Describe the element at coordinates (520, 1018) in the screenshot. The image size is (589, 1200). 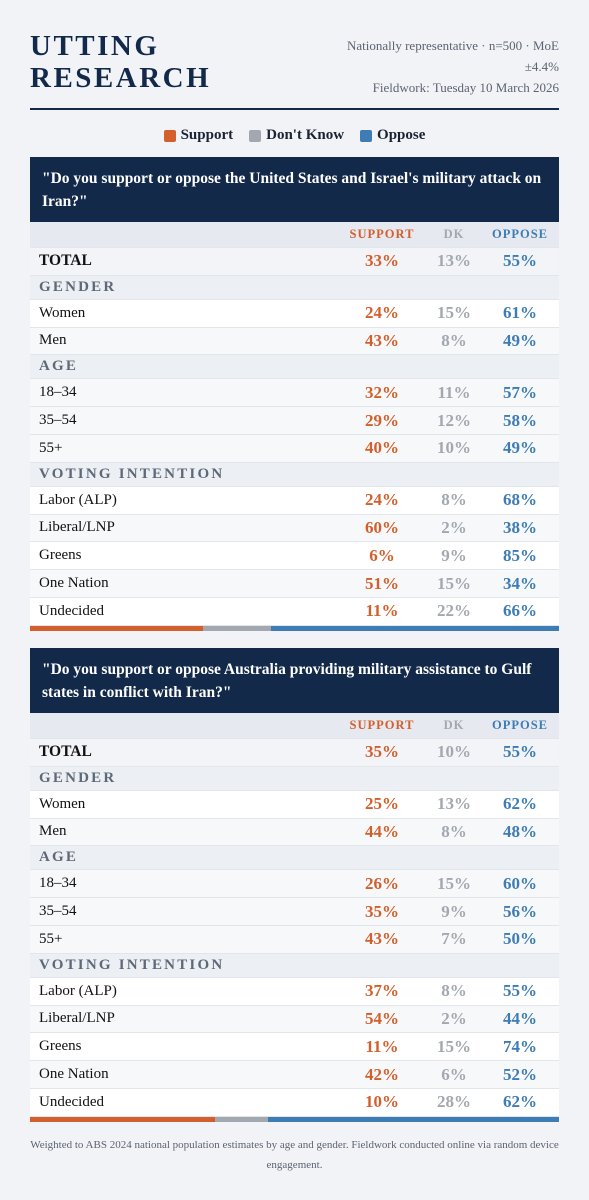
I see `oppose-value: 44%` at that location.